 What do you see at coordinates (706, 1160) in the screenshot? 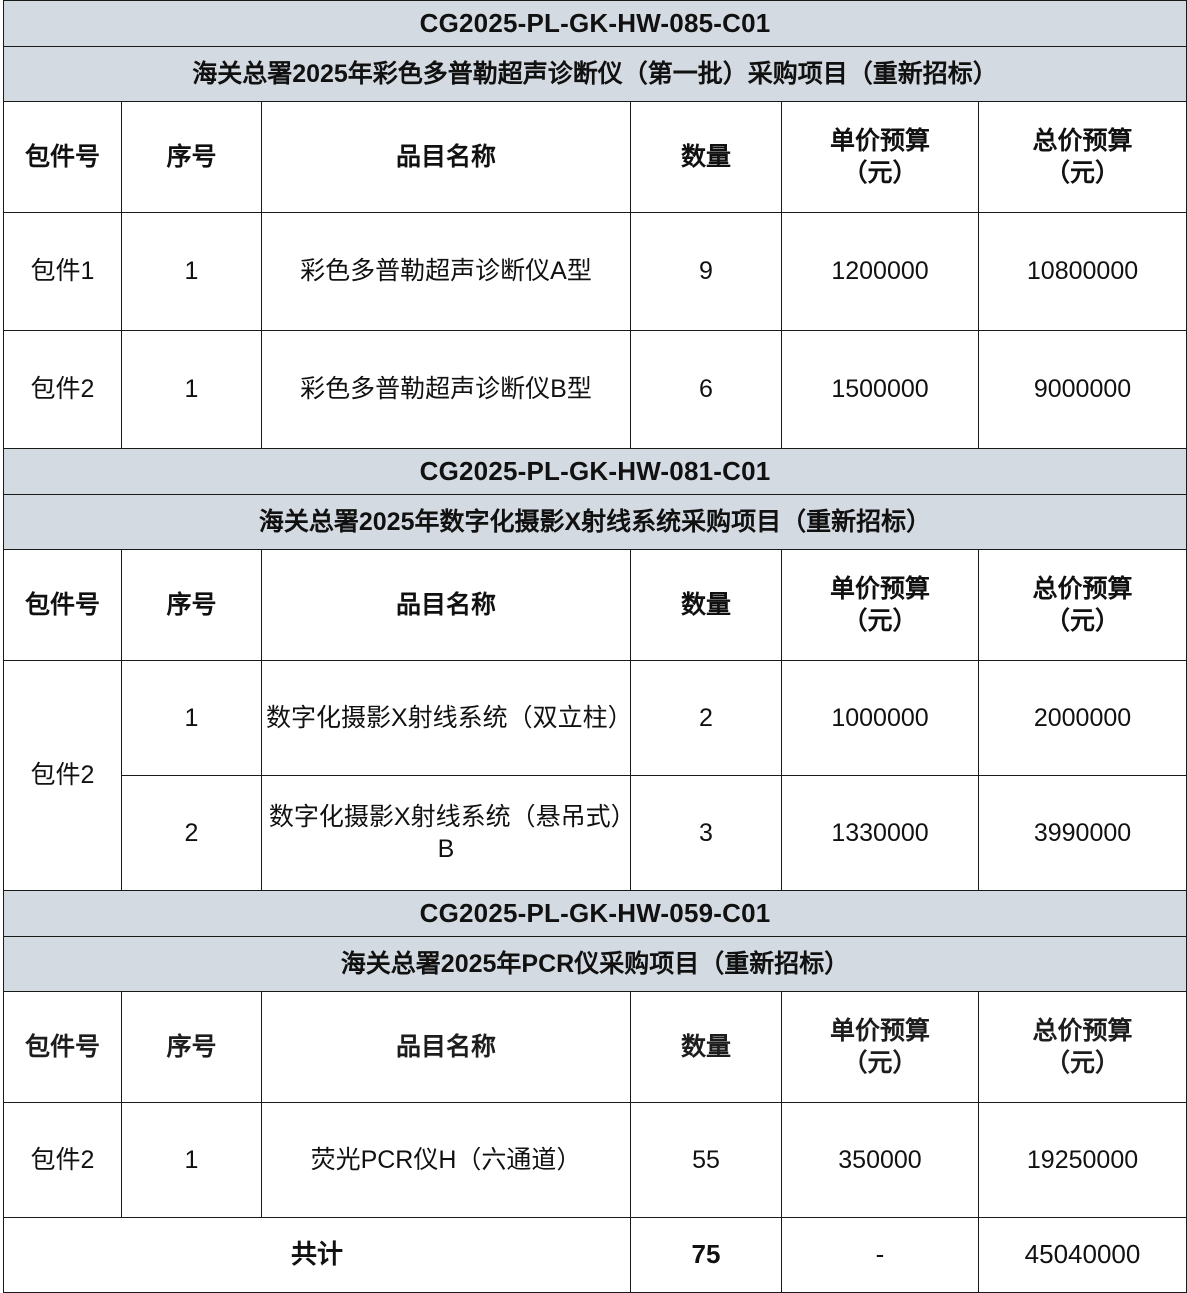
I see `cell-quantity: 55` at bounding box center [706, 1160].